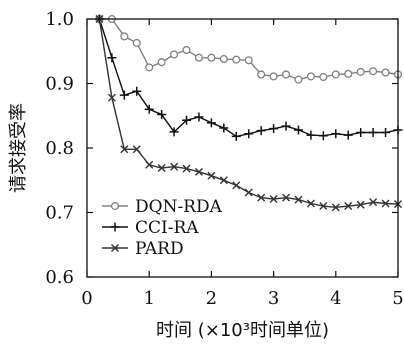 The height and width of the screenshot is (347, 404). I want to click on x-tick-label: 2, so click(211, 298).